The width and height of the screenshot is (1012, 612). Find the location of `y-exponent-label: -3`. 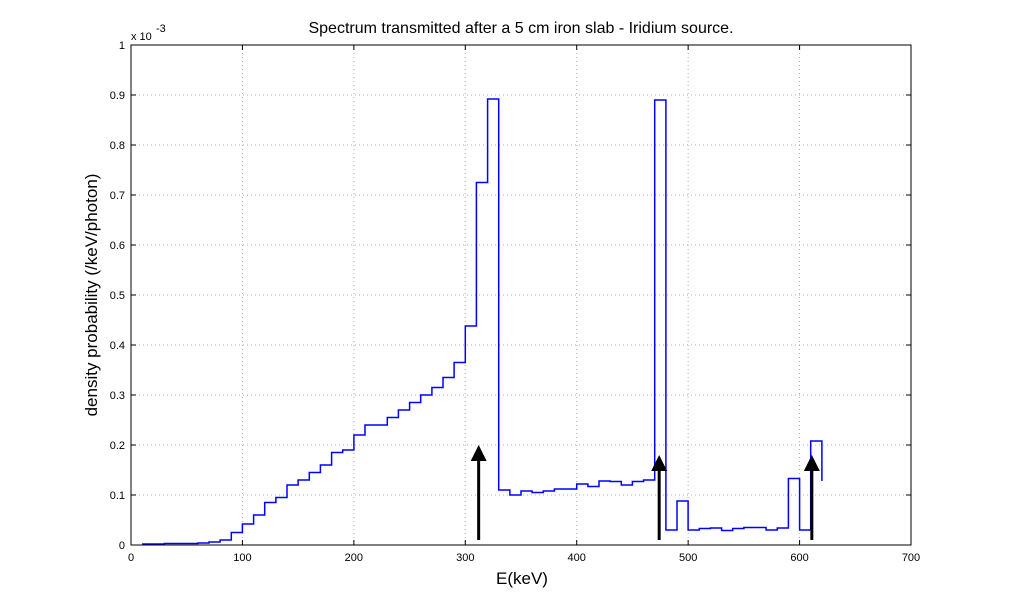

y-exponent-label: -3 is located at coordinates (161, 29).